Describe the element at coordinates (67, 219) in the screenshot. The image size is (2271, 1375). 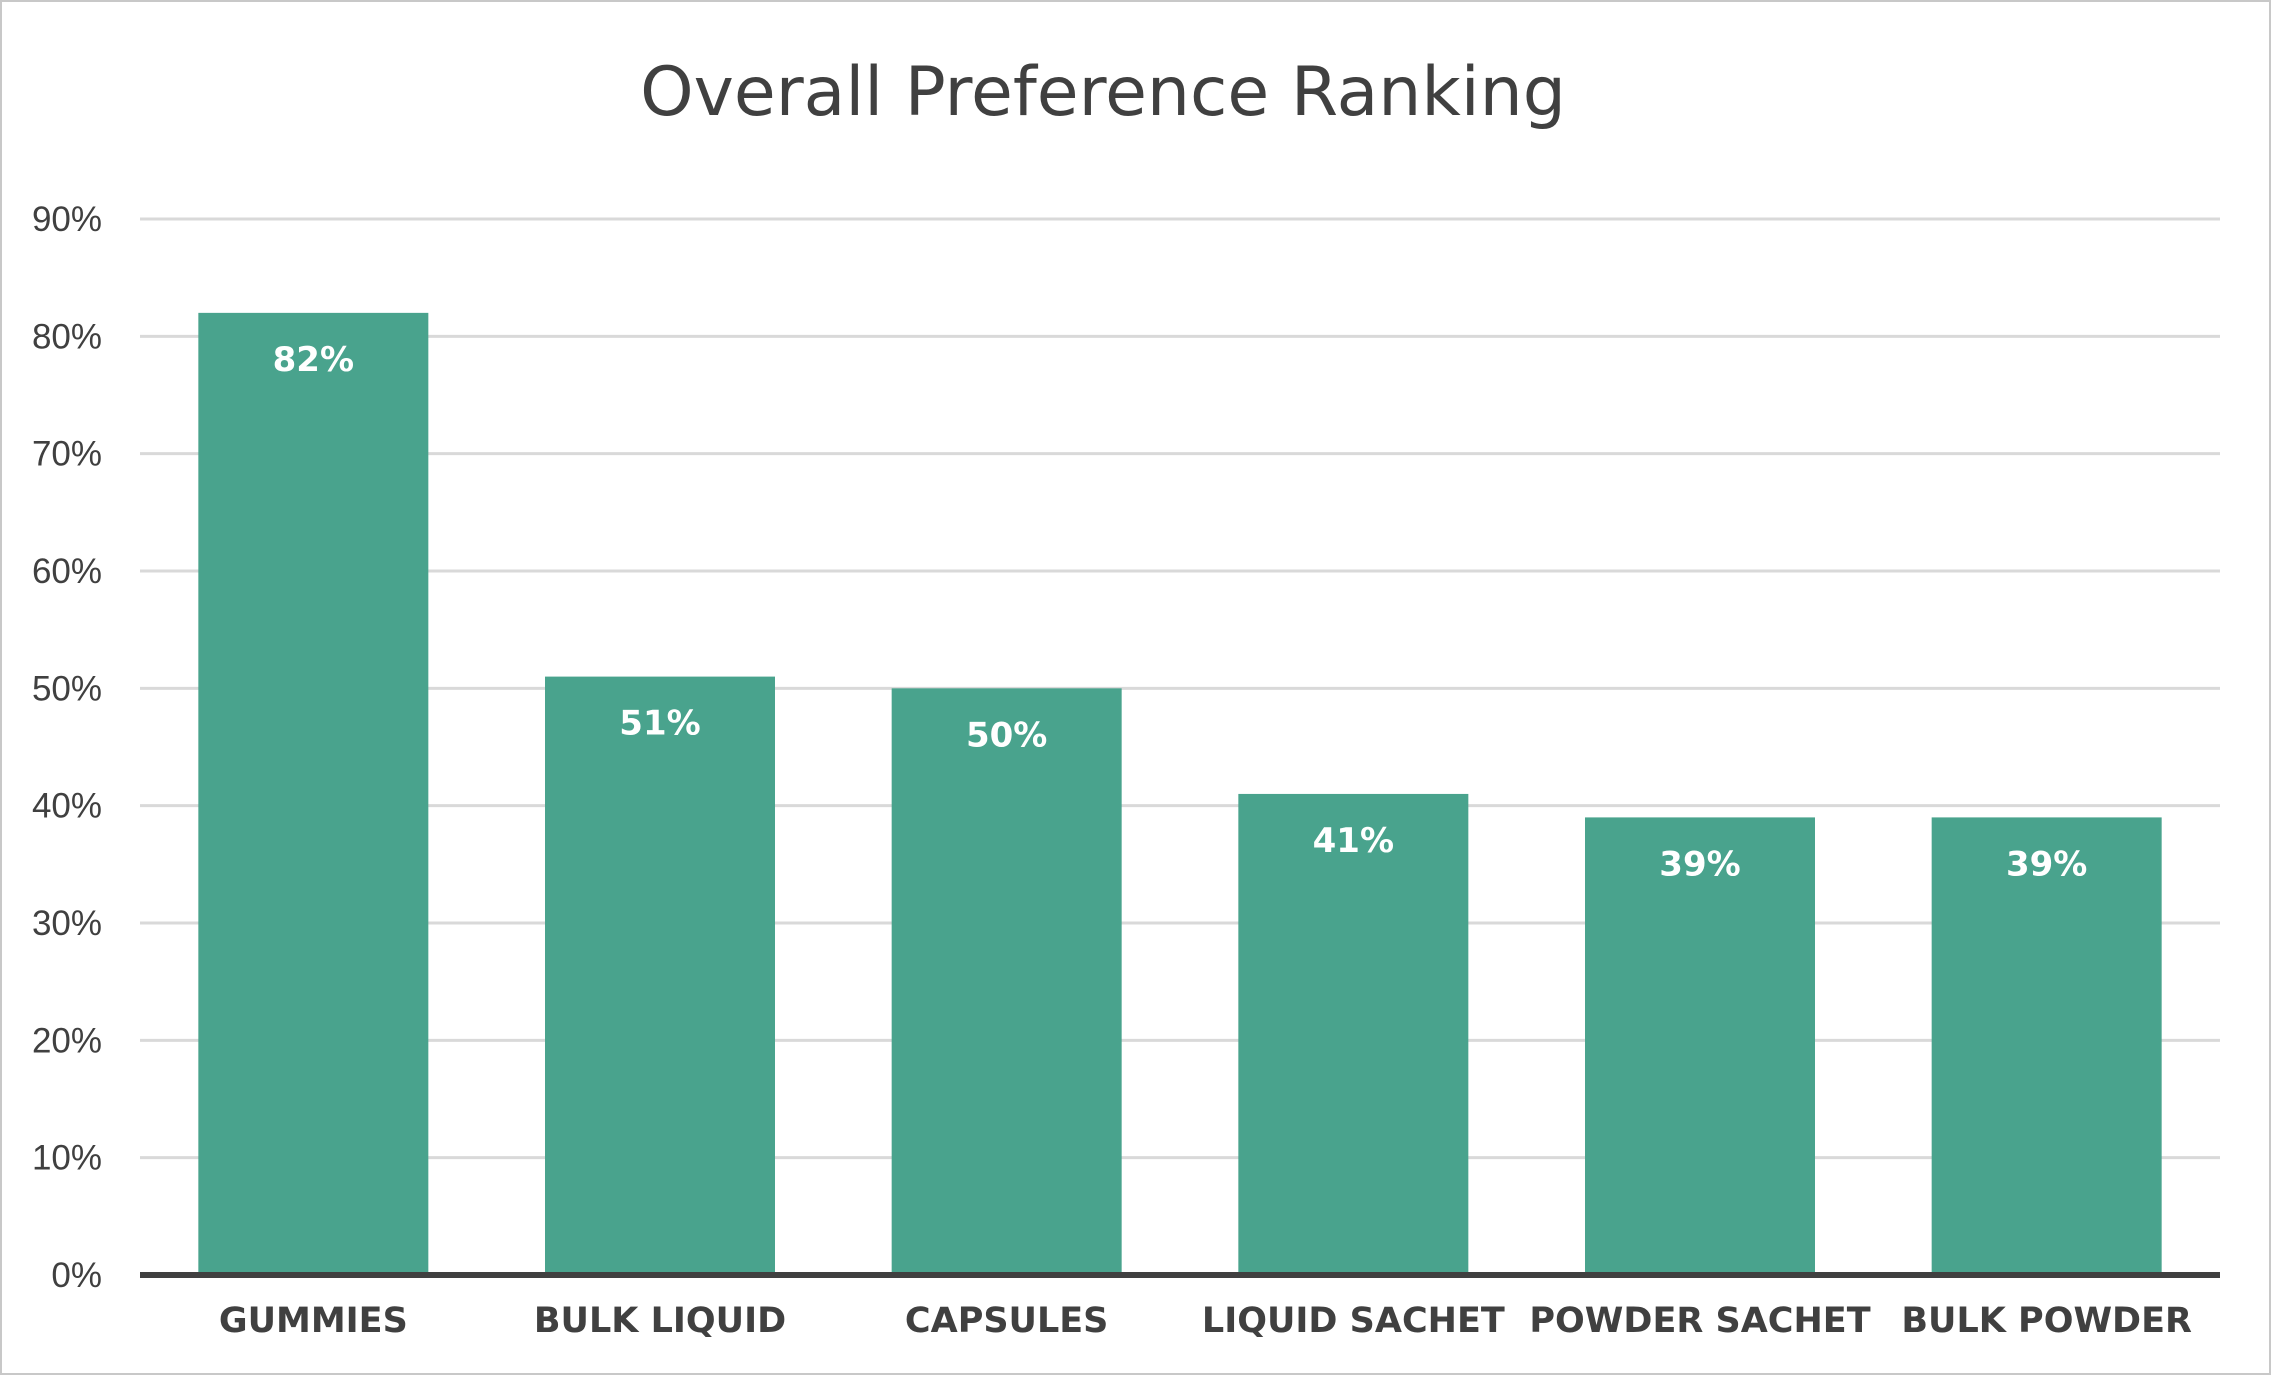
I see `y-tick-label: 90%` at that location.